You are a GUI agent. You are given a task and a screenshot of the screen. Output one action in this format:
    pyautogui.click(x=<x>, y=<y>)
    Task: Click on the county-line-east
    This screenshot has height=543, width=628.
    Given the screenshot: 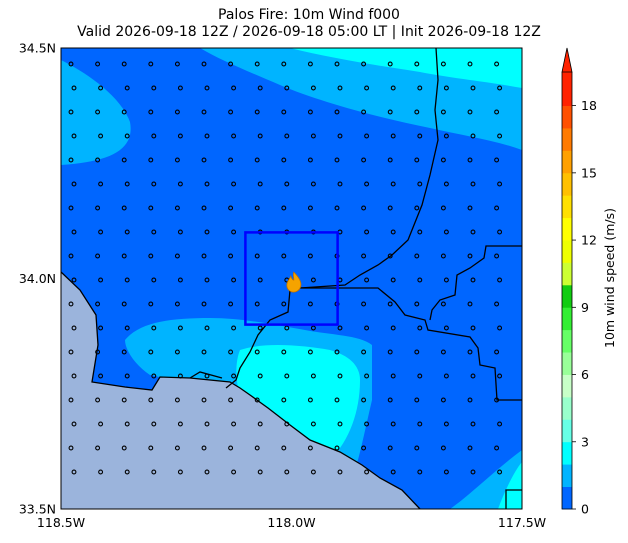 What is the action you would take?
    pyautogui.click(x=411, y=344)
    